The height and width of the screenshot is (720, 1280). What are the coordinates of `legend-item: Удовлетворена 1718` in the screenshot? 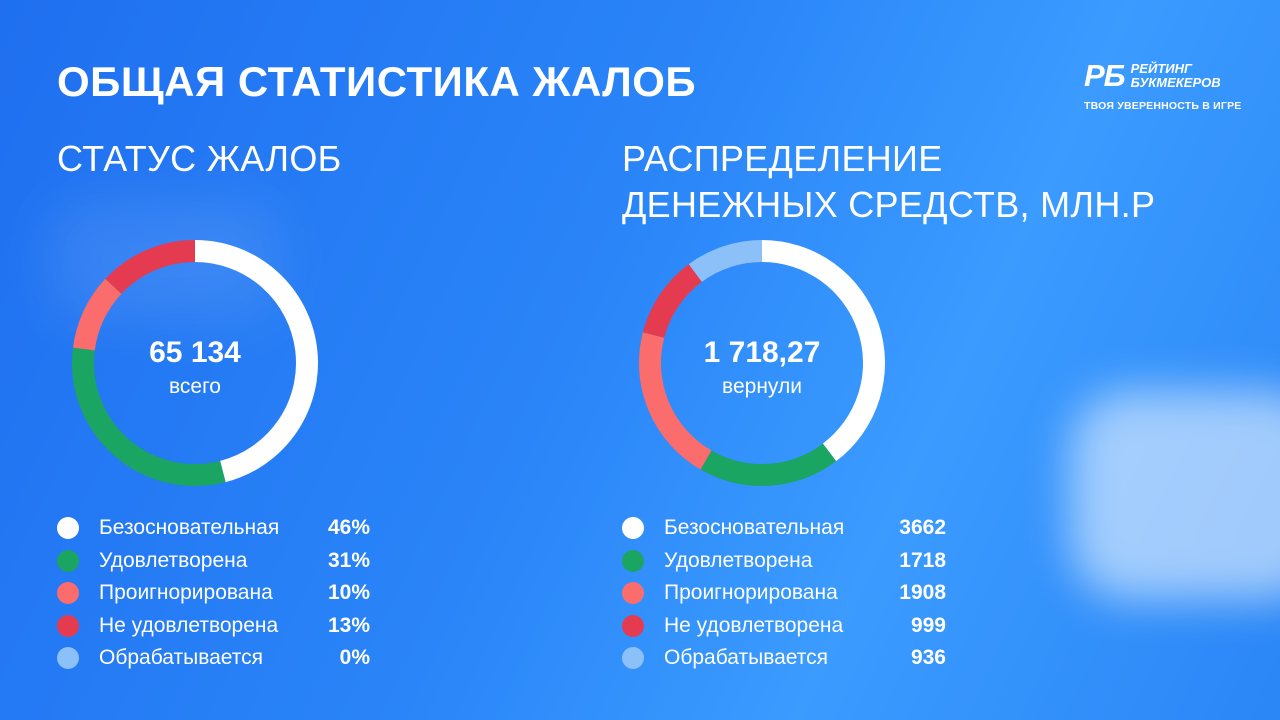 It's located at (784, 561).